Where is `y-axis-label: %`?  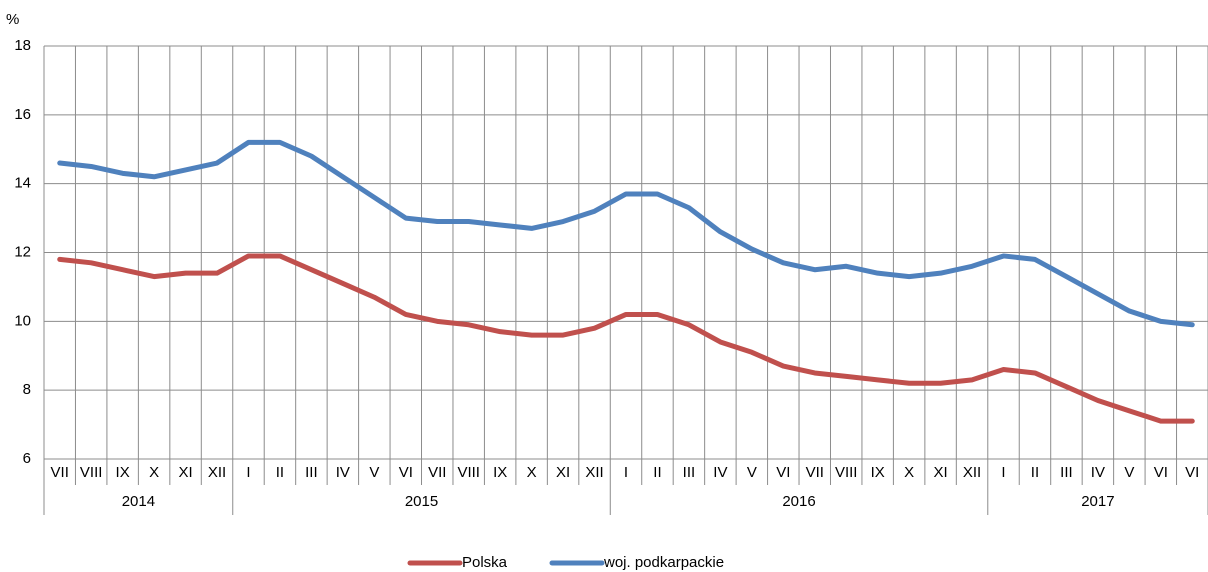 y-axis-label: % is located at coordinates (12, 19).